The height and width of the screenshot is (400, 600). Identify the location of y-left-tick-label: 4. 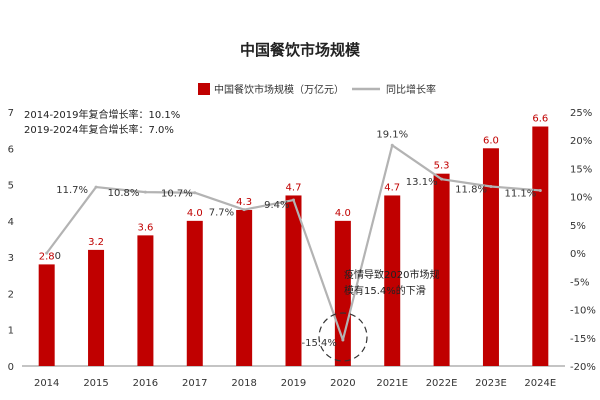
(11, 222).